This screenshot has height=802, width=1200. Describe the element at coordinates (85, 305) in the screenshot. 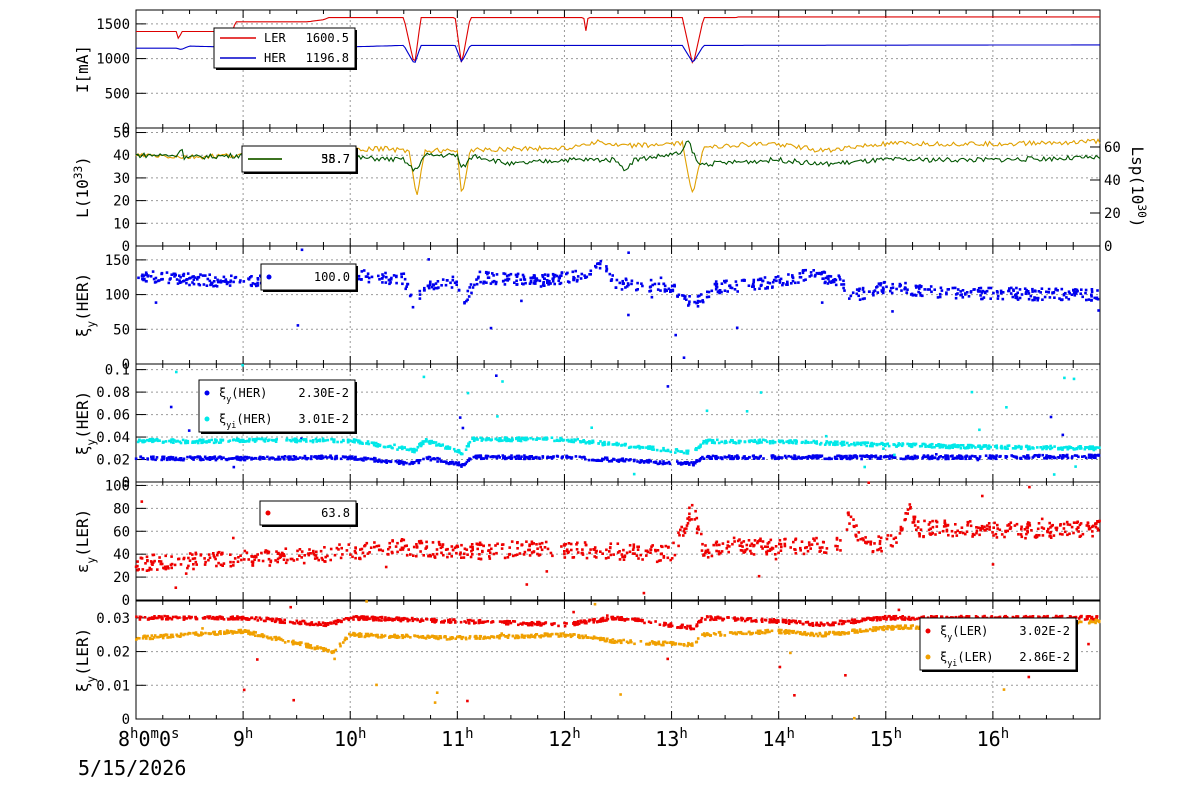

I see `y-axis-label: ξy(HER)` at that location.